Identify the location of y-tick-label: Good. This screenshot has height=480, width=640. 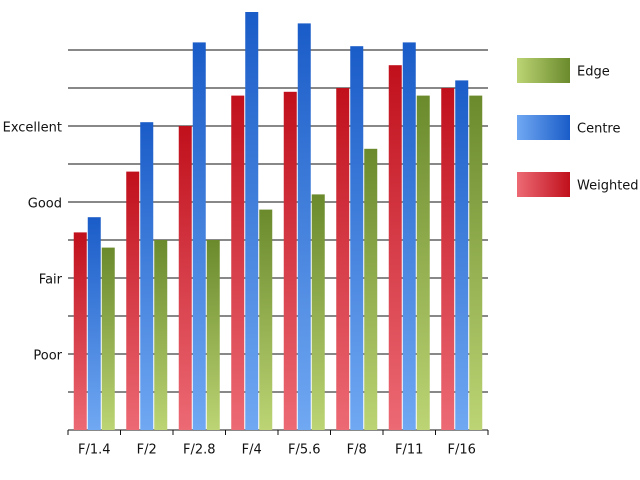
(45, 204).